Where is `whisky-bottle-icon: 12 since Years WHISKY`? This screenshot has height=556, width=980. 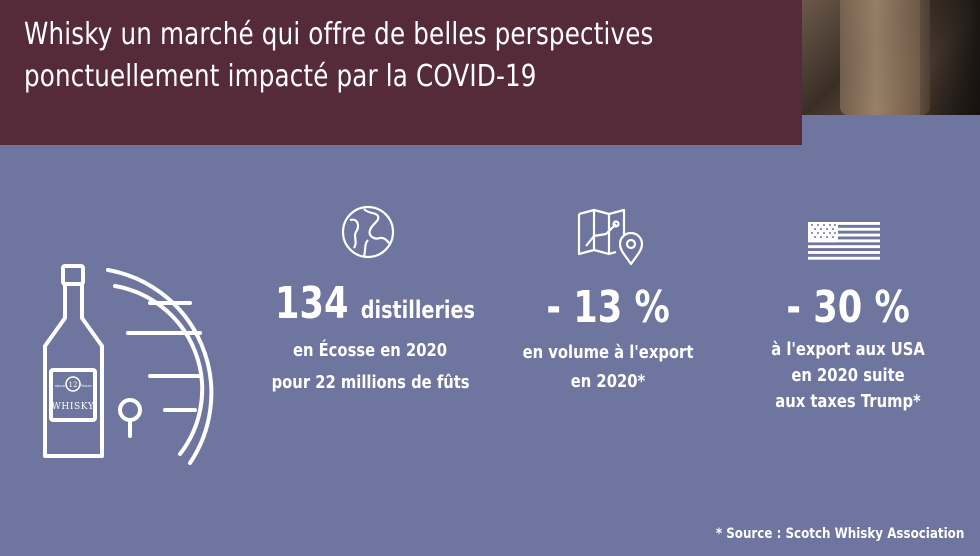 whisky-bottle-icon: 12 since Years WHISKY is located at coordinates (128, 364).